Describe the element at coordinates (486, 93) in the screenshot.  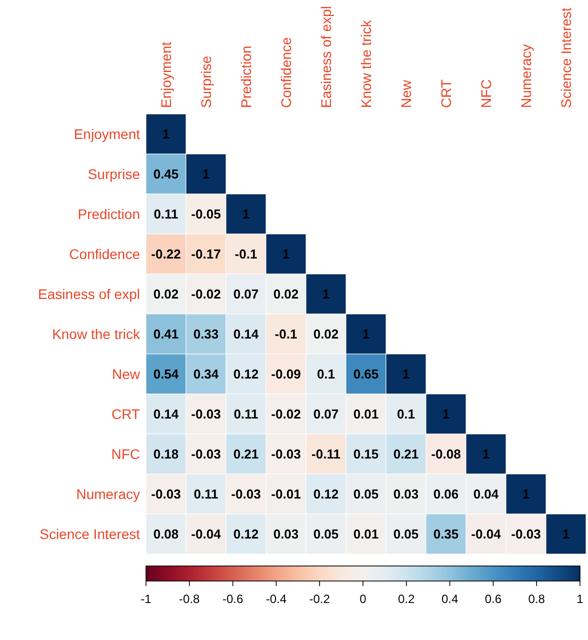
I see `x-tick-label: NFC` at that location.